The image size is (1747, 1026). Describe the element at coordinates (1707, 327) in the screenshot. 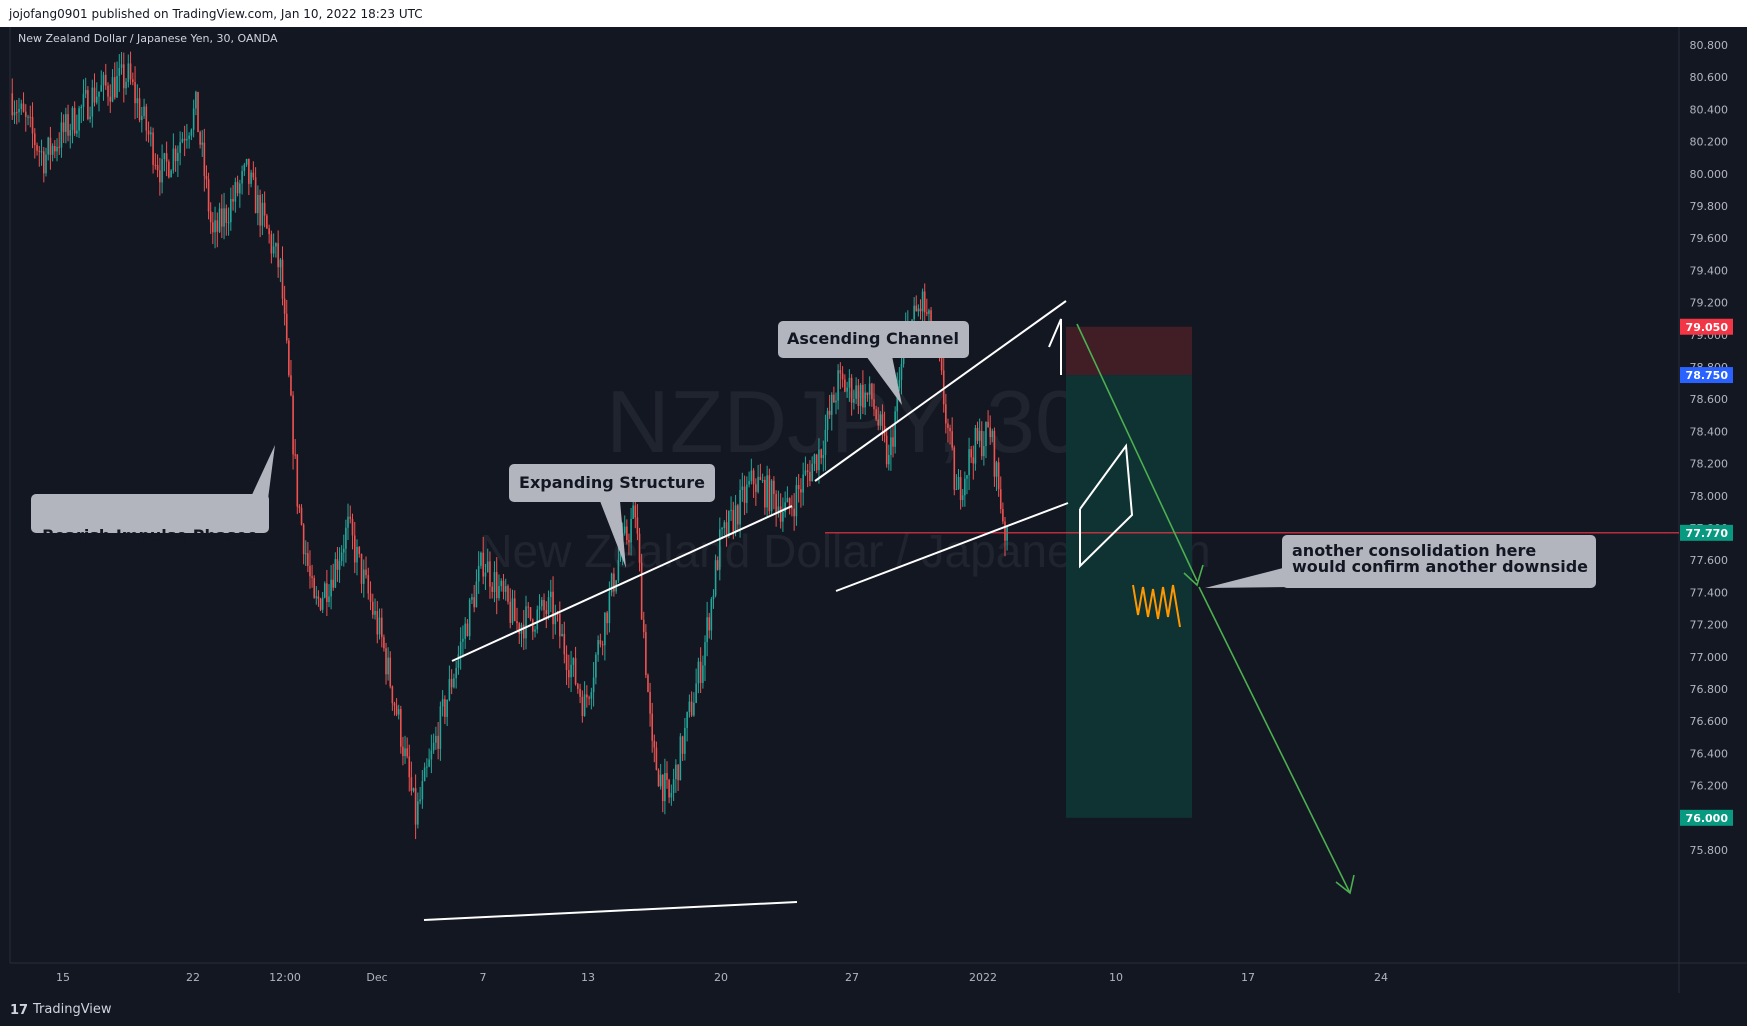

I see `price-tag-label: 79.050` at that location.